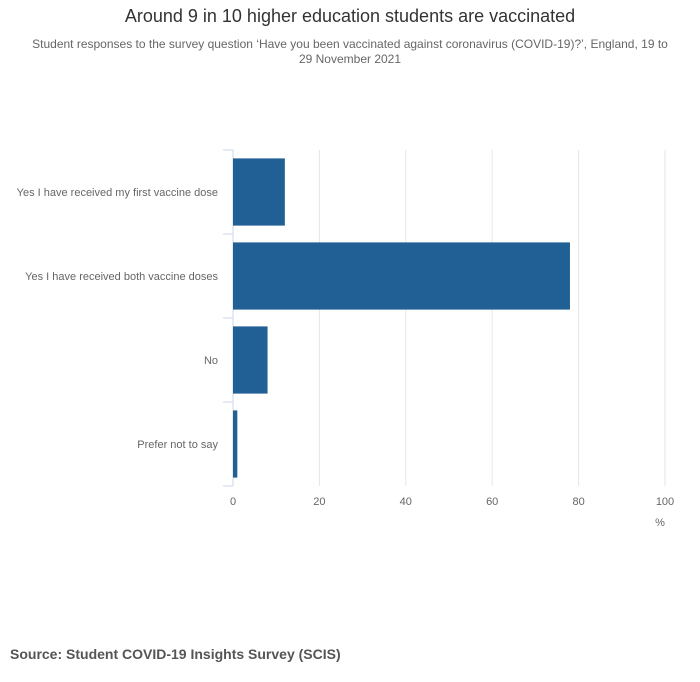 This screenshot has width=700, height=682. What do you see at coordinates (406, 502) in the screenshot?
I see `x-tick-label-2: 40` at bounding box center [406, 502].